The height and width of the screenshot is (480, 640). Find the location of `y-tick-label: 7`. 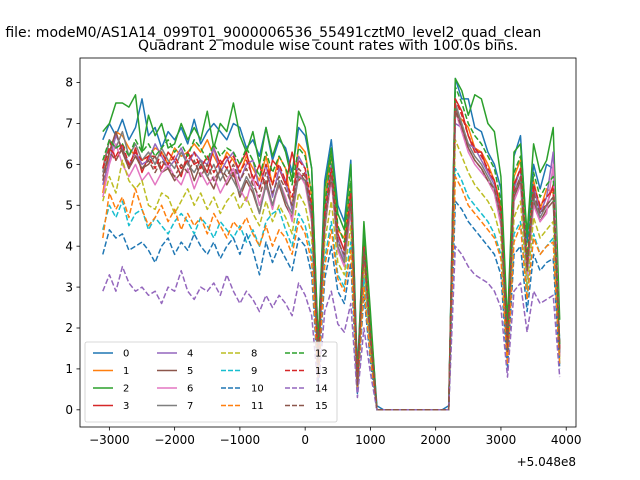

y-tick-label: 7 is located at coordinates (69, 124).